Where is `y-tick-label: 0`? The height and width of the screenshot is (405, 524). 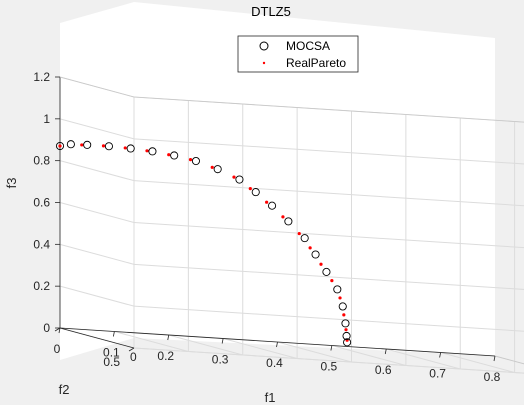
y-tick-label: 0 is located at coordinates (133, 357).